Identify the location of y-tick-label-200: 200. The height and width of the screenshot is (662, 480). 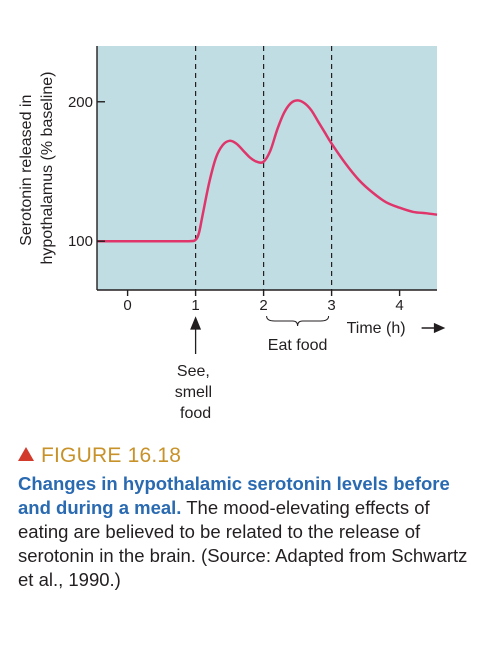
(80, 102).